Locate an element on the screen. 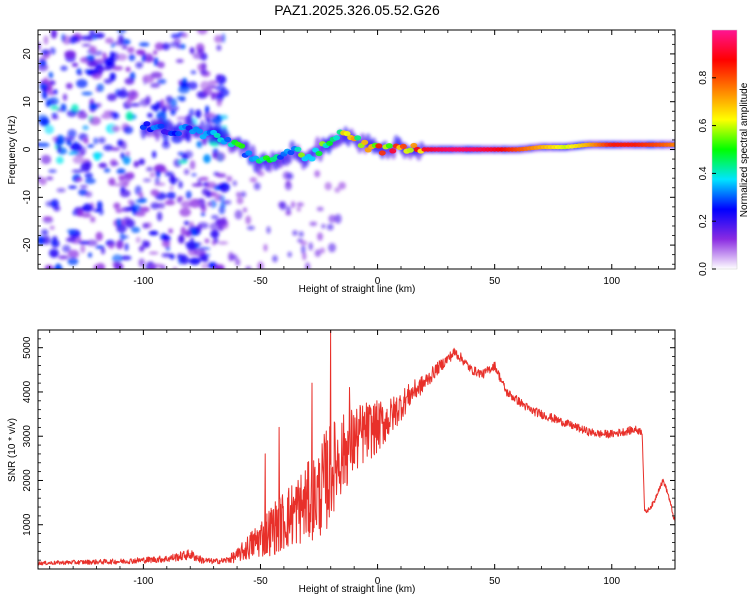  spectrogram-y-tick-label: -20 is located at coordinates (27, 244).